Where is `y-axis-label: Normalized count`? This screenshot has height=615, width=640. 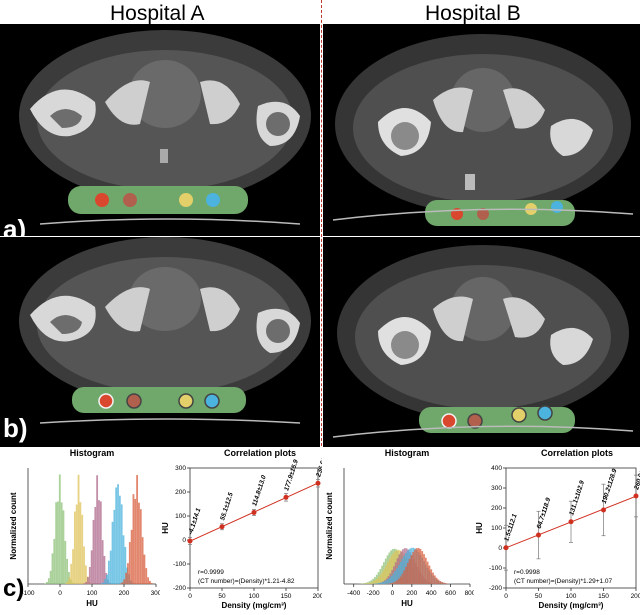 y-axis-label: Normalized count is located at coordinates (329, 525).